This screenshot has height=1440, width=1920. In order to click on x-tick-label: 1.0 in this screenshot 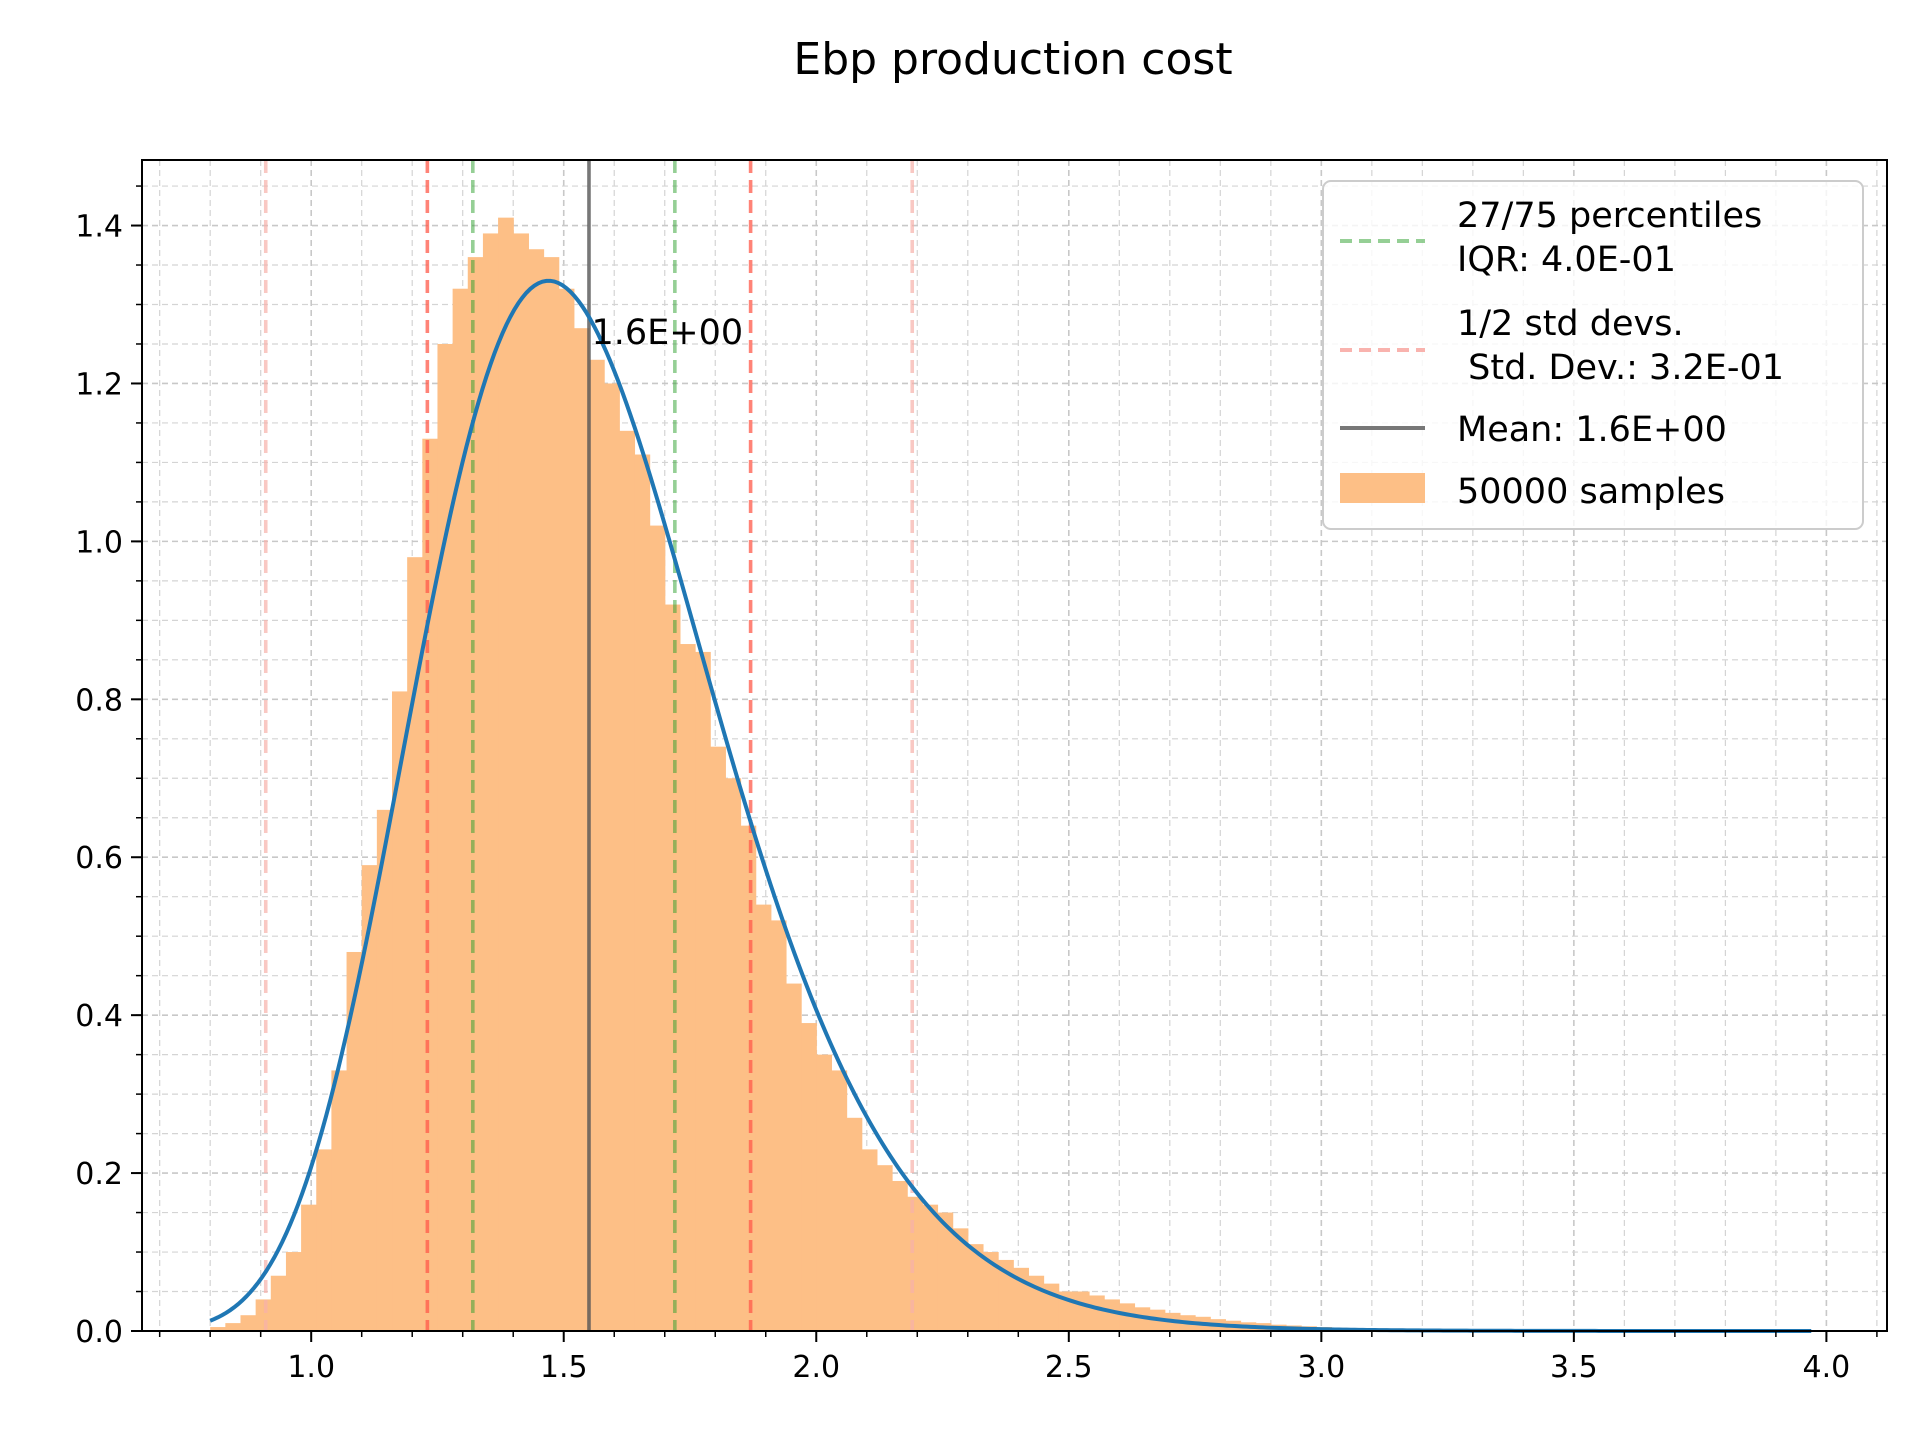, I will do `click(311, 1367)`.